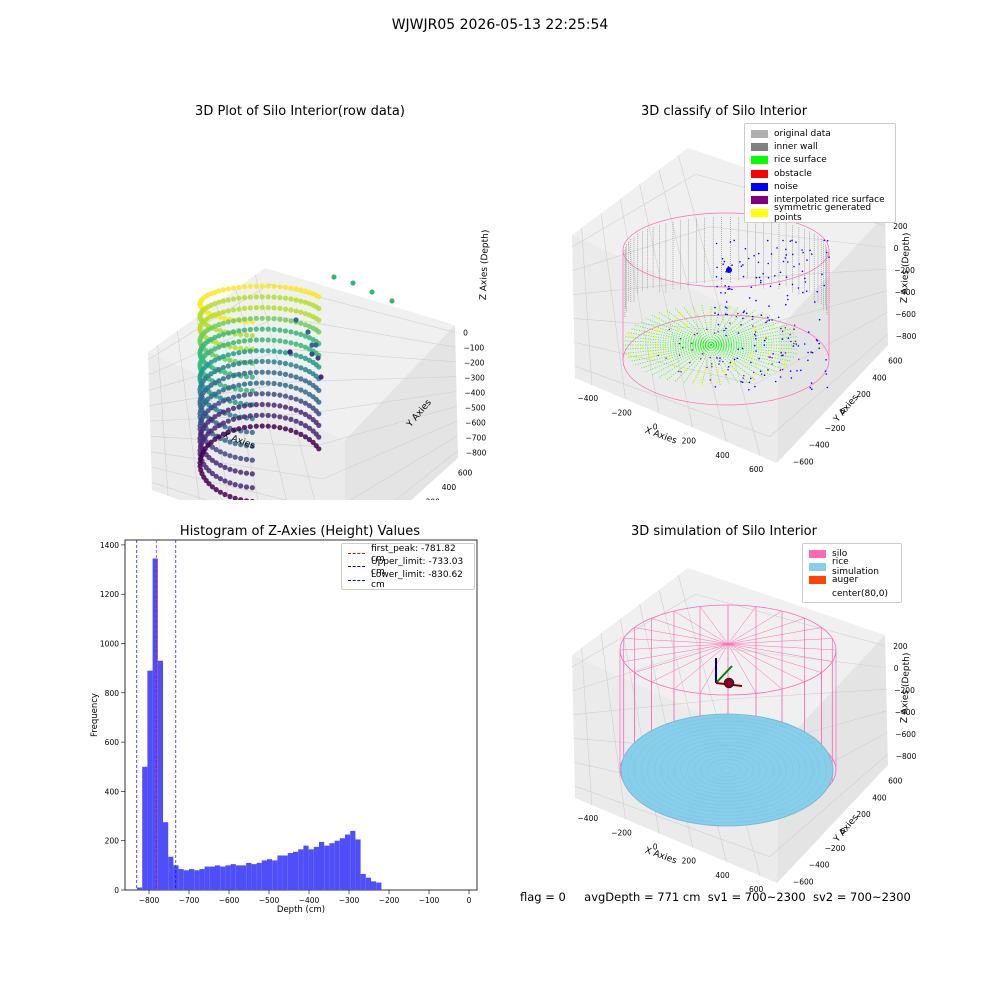  I want to click on p3-ytick-label: 400, so click(112, 791).